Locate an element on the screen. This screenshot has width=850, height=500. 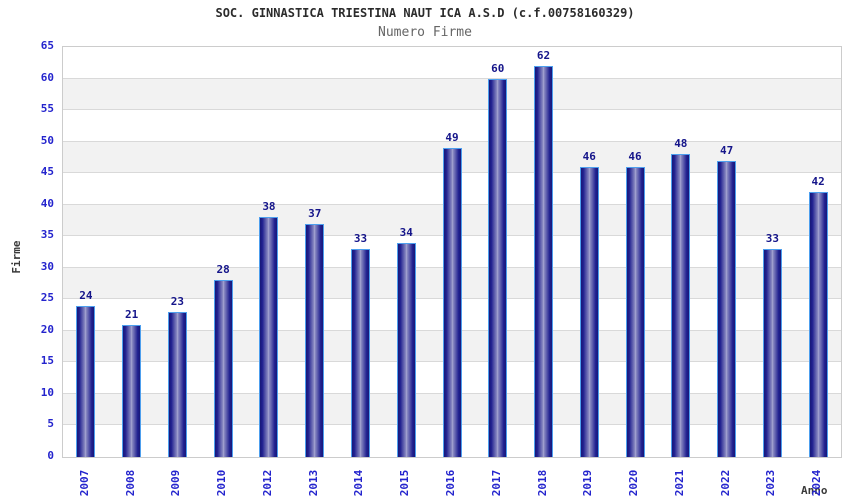
x-tick-label: 2017 is located at coordinates (496, 483).